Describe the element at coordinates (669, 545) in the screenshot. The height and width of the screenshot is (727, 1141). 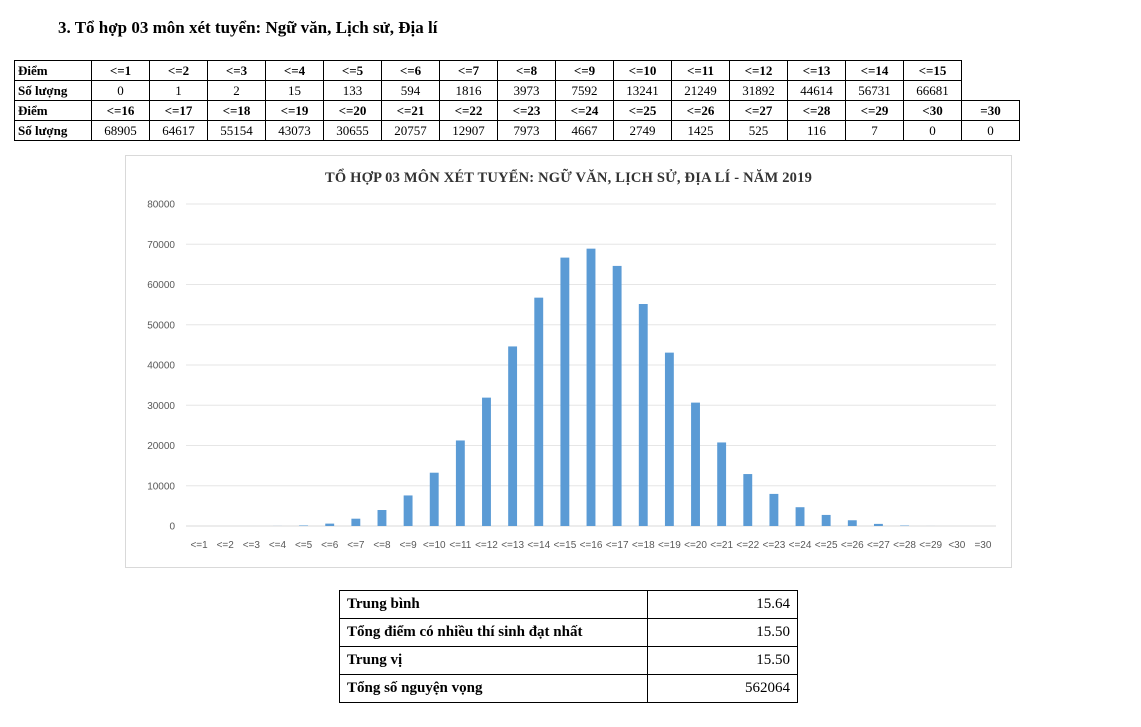
I see `x-tick-label: <=19` at that location.